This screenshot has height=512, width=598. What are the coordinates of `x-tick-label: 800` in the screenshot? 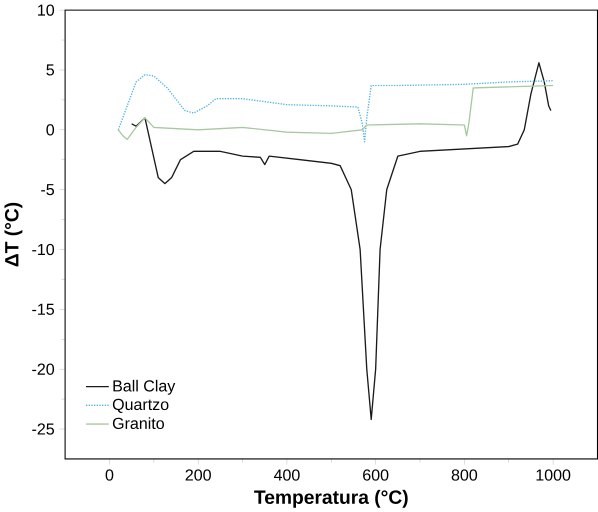 It's located at (465, 475).